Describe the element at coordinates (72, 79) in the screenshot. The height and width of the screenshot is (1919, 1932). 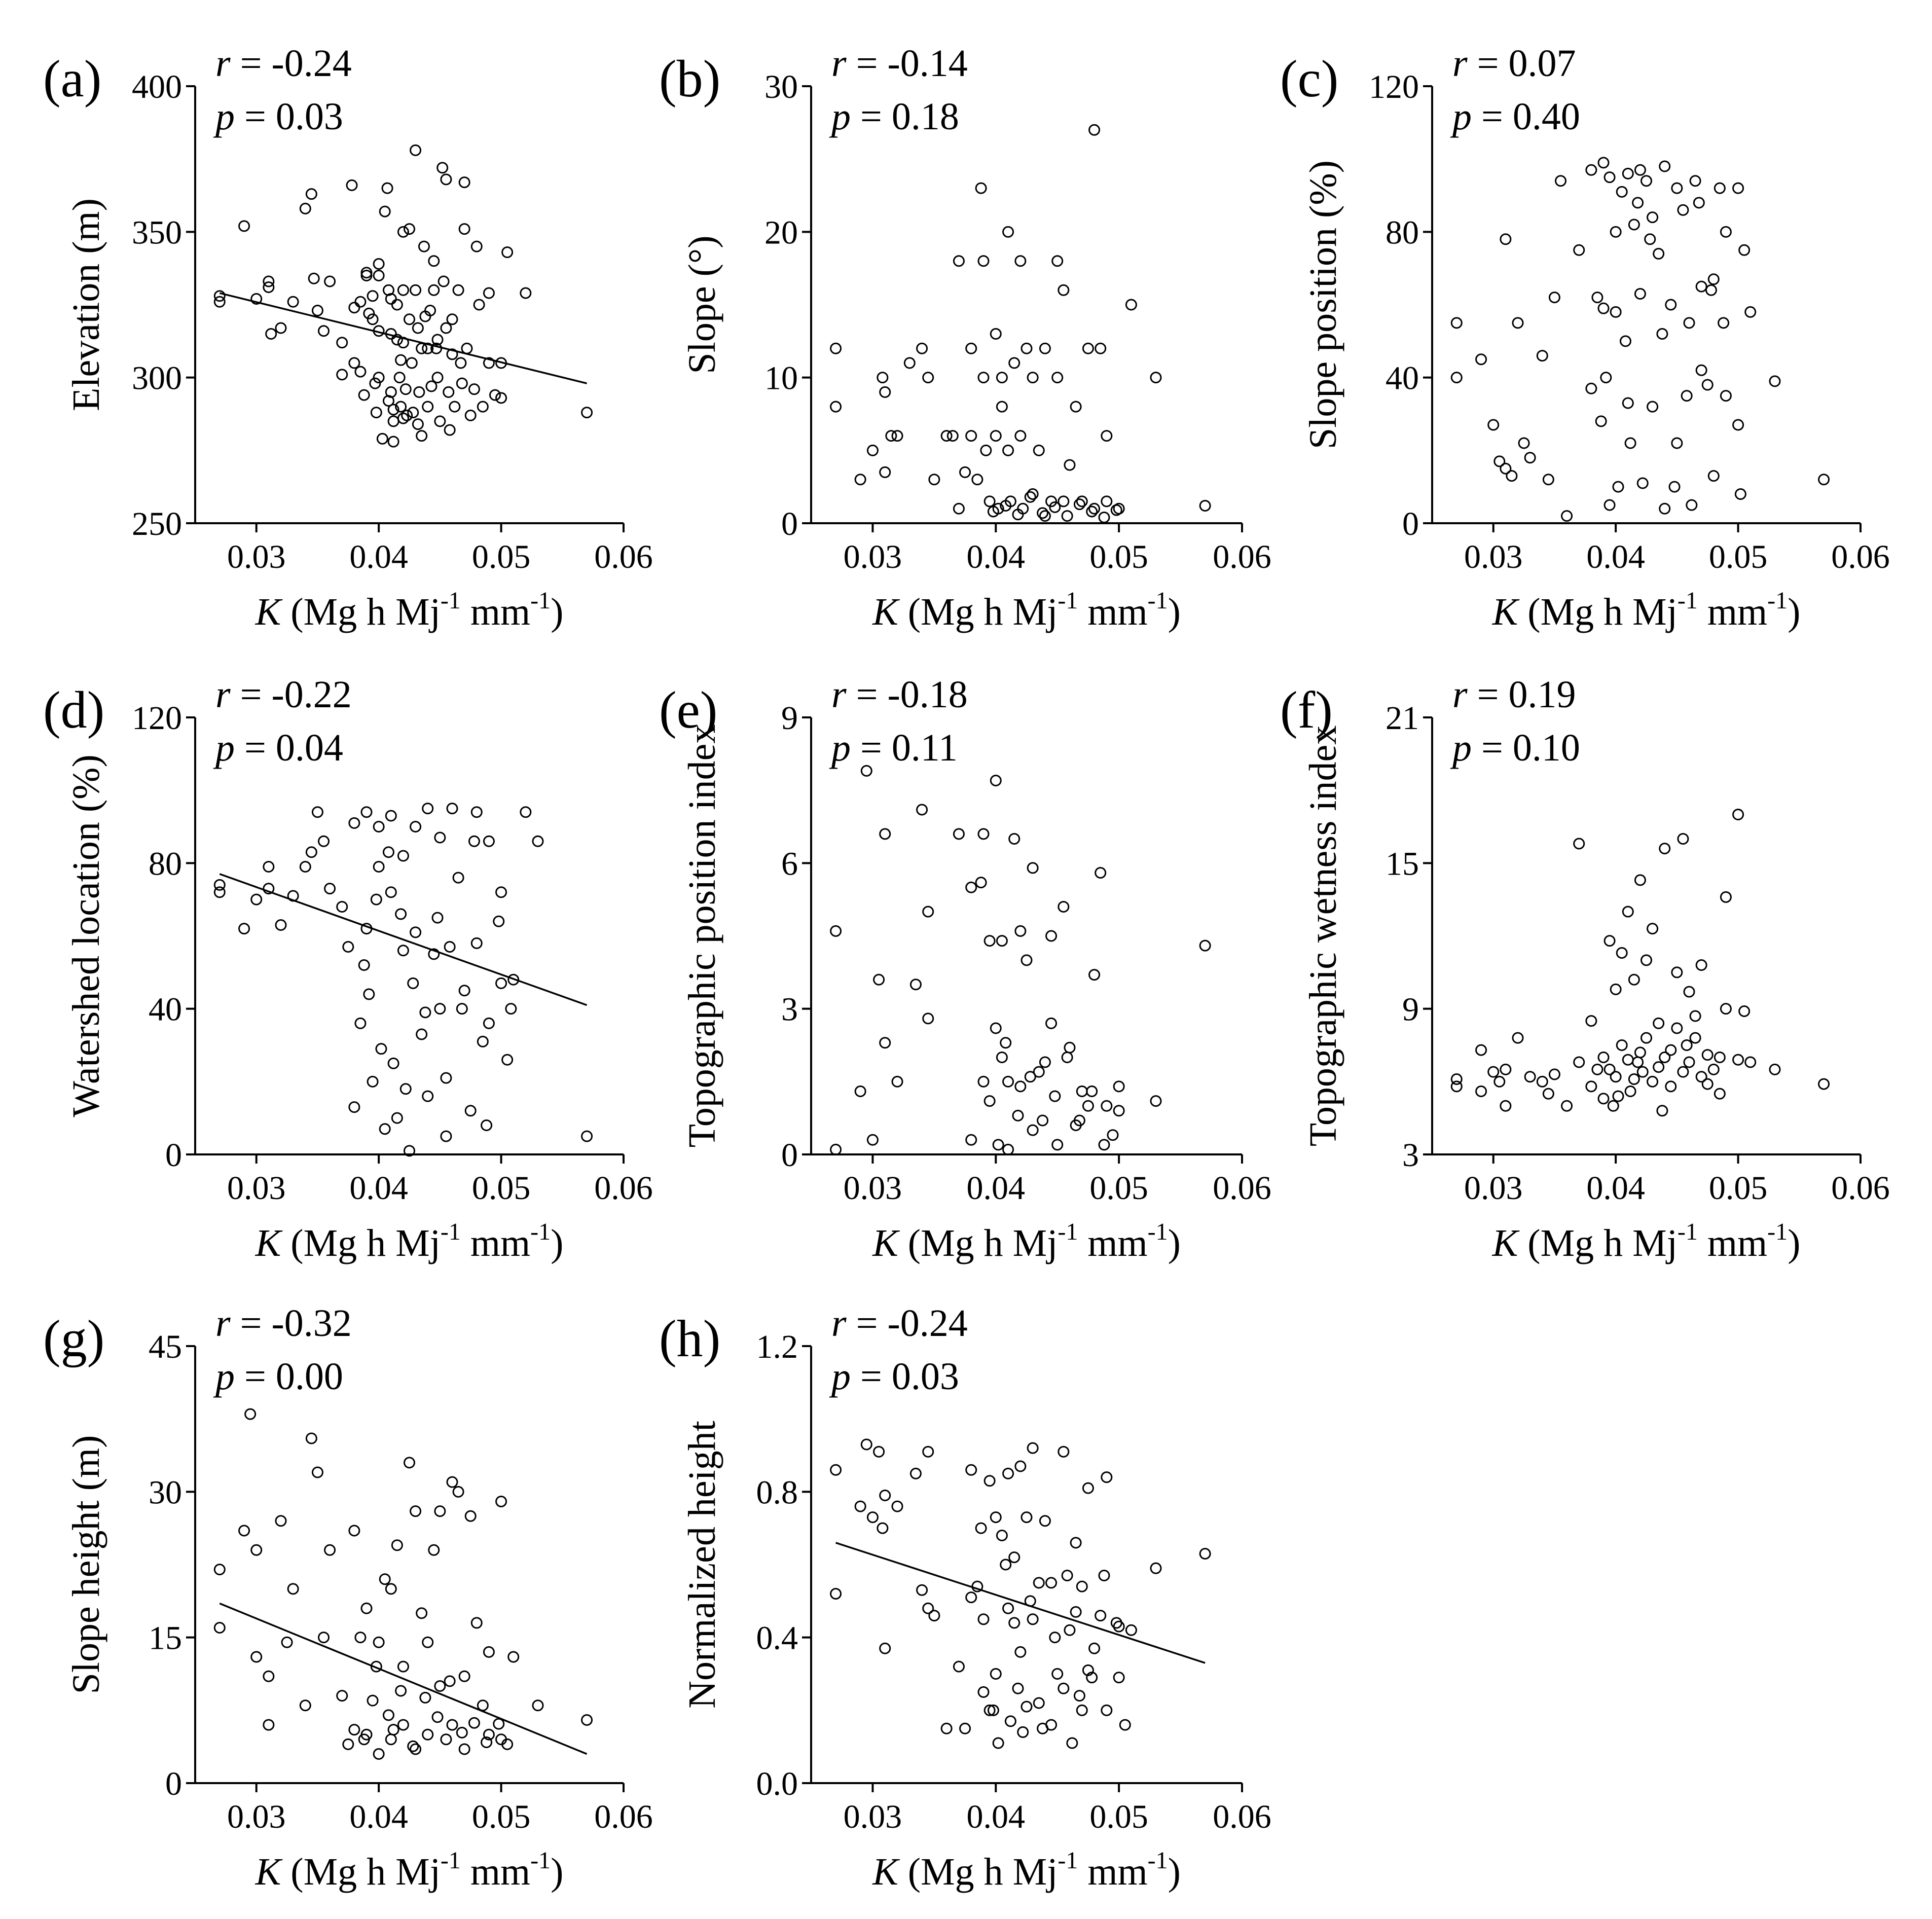
I see `panel-label: (a)` at that location.